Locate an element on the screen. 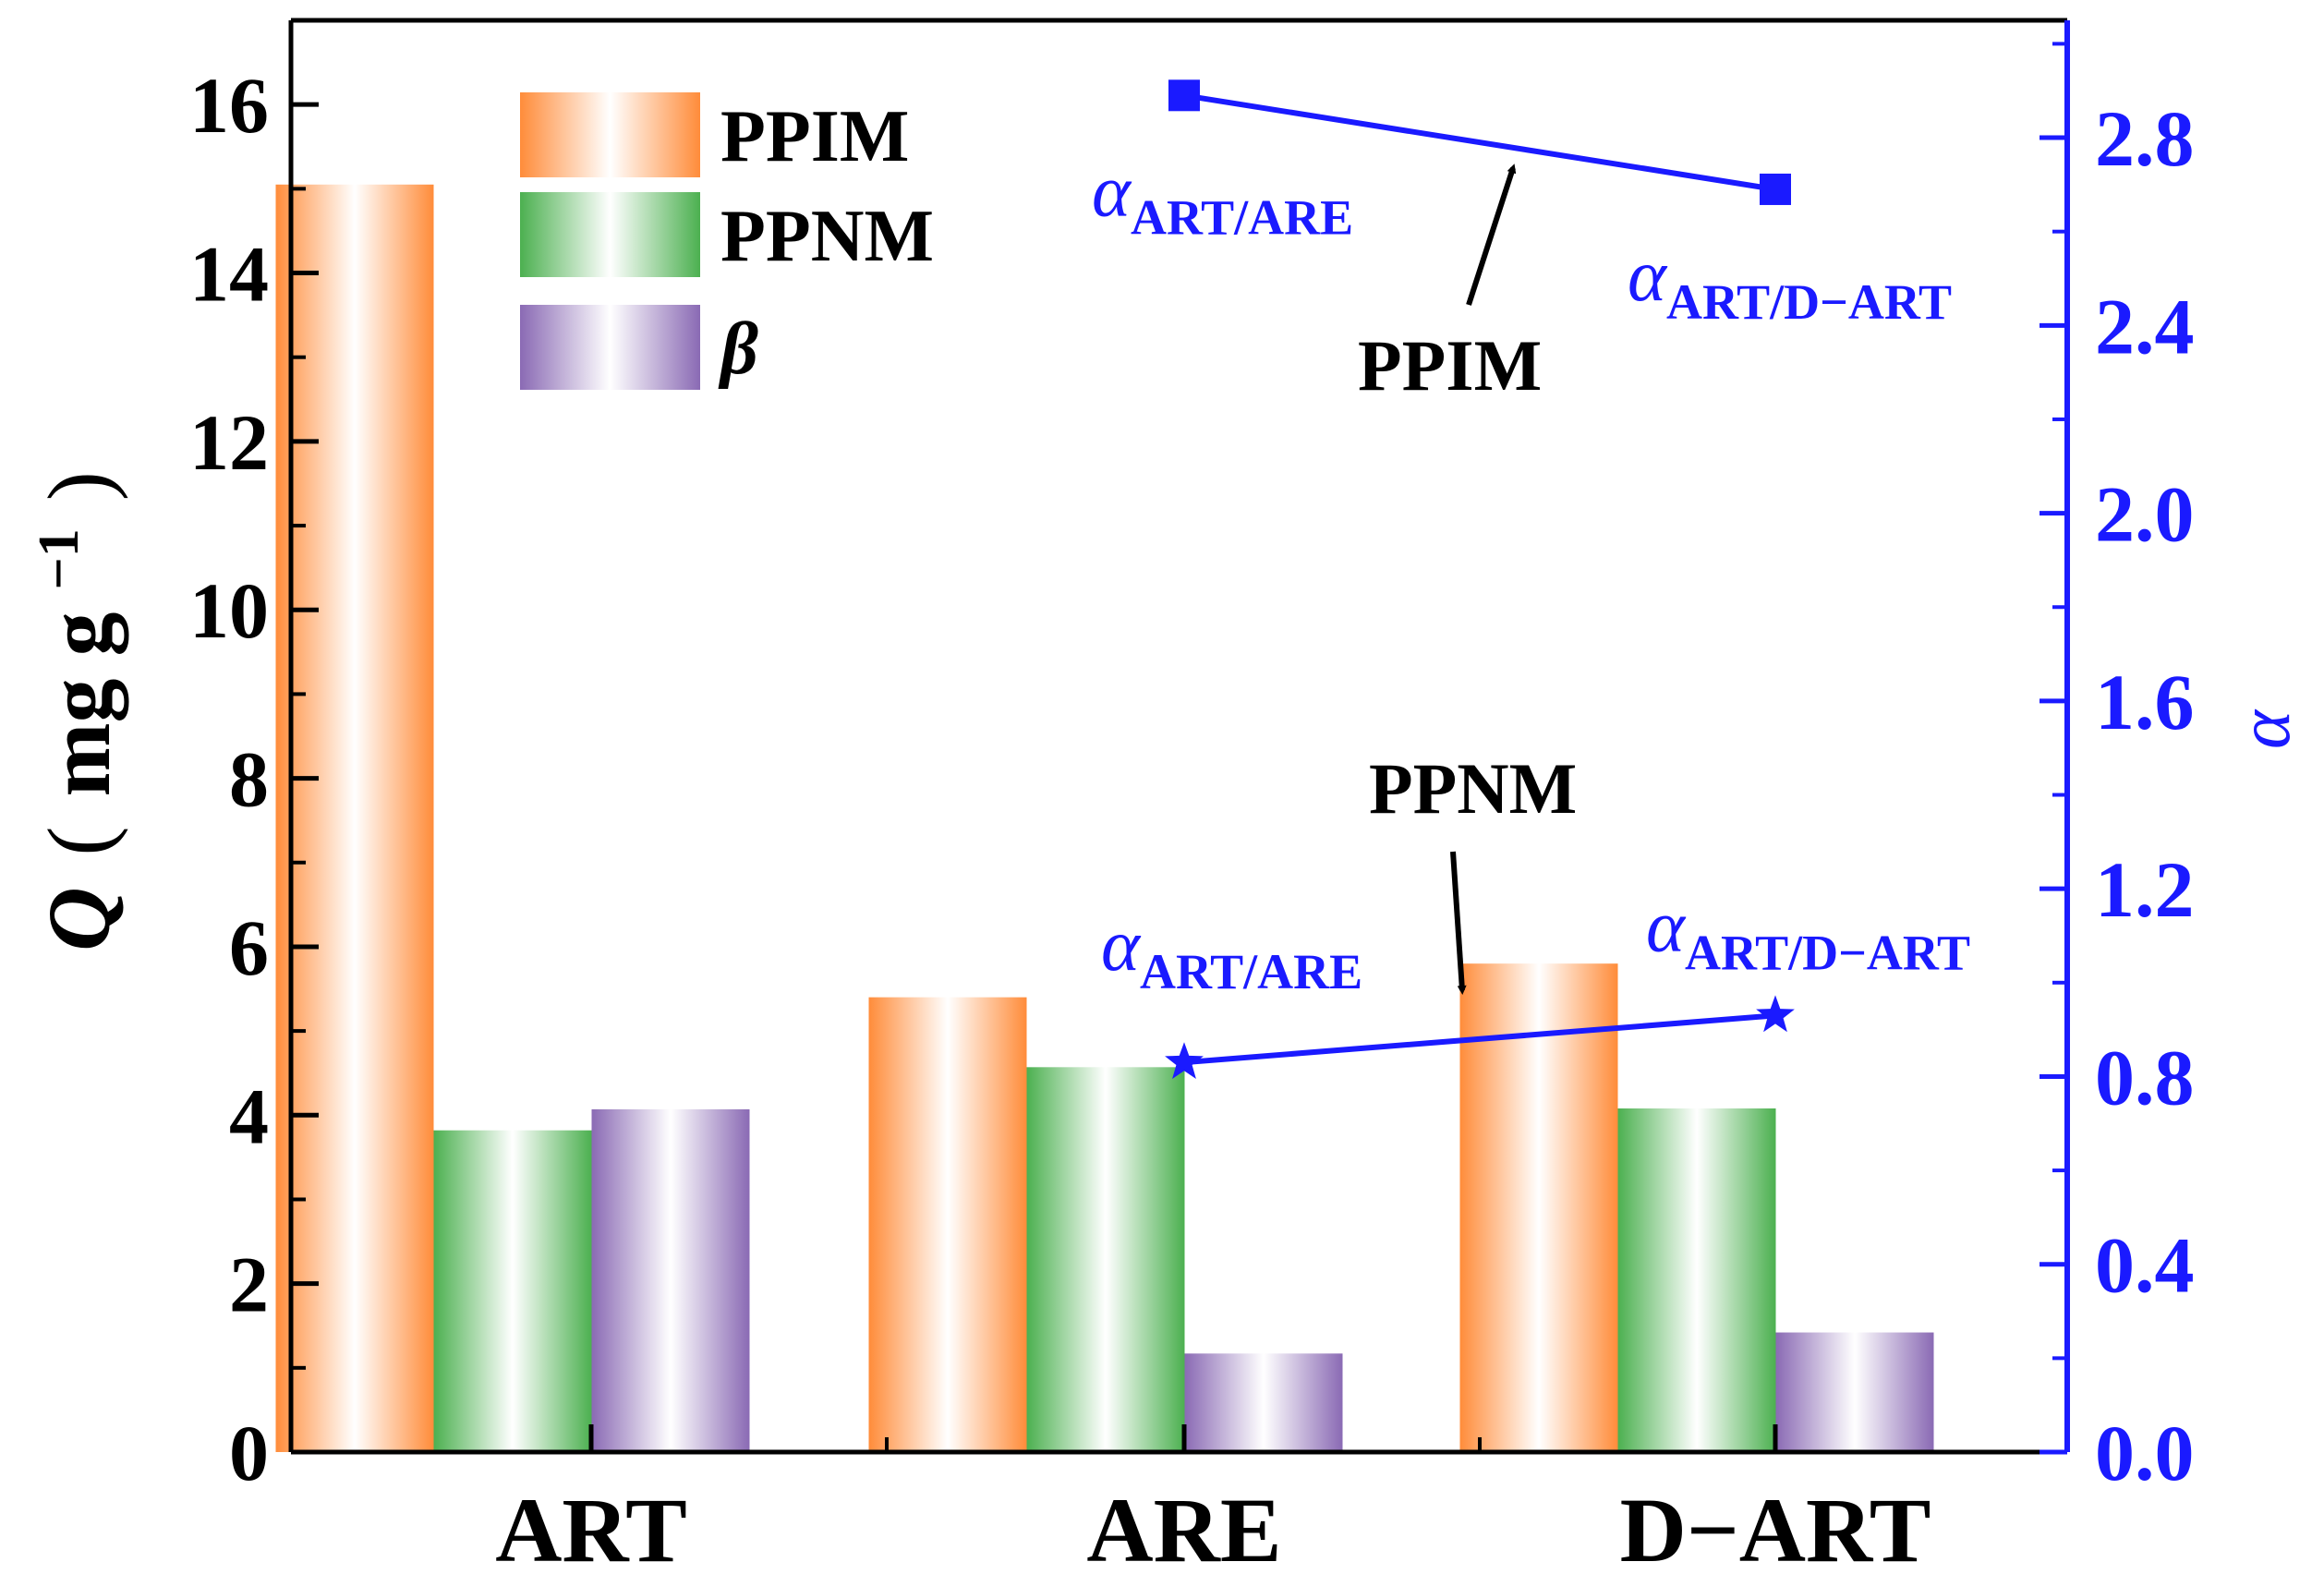 The width and height of the screenshot is (2324, 1586). y-axis-title-exp: −1 is located at coordinates (59, 558).